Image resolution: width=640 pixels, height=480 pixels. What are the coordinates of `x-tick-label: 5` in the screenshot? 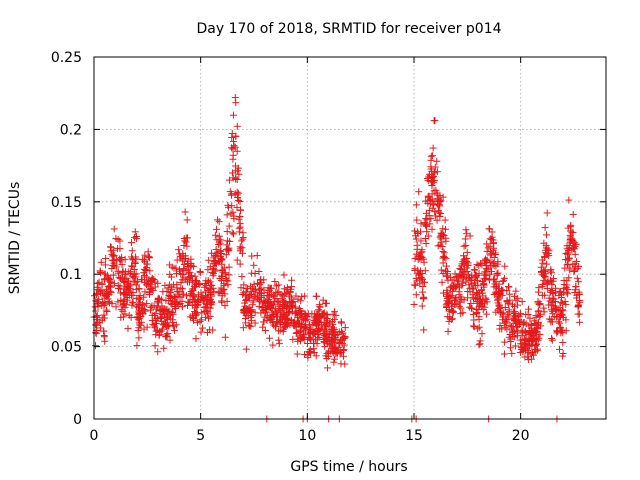 It's located at (200, 436).